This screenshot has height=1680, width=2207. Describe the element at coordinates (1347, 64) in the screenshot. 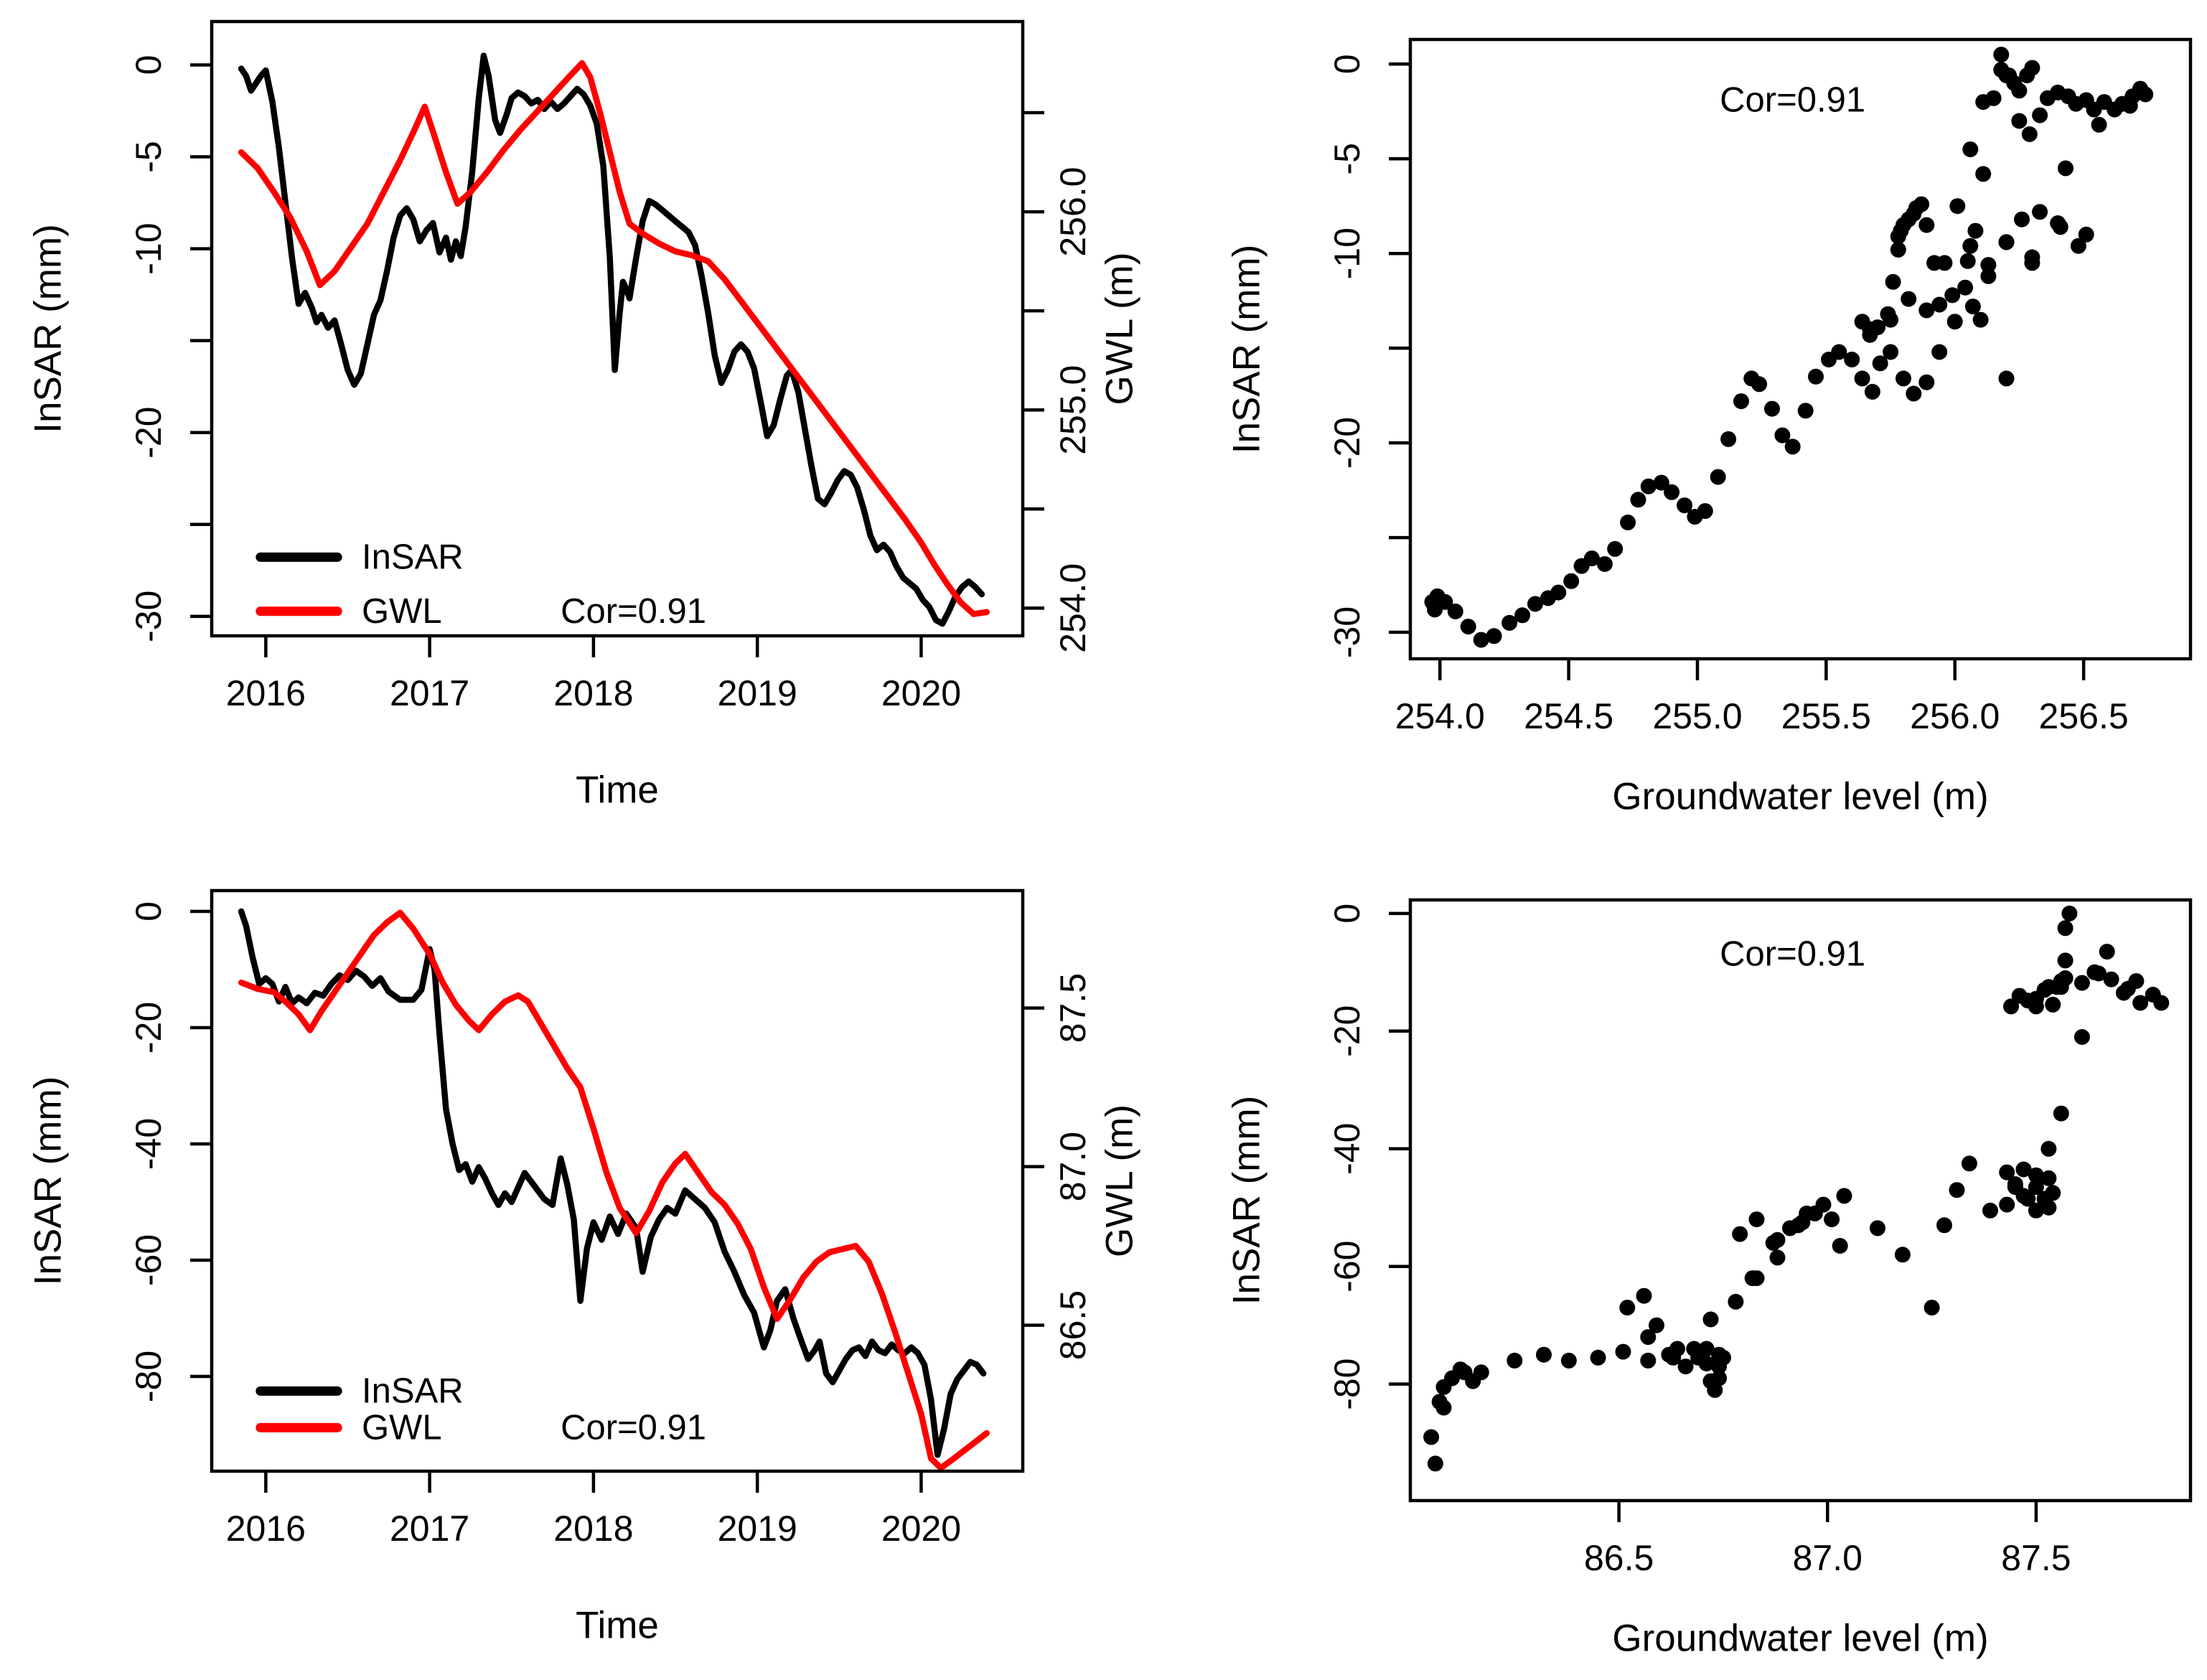

I see `y-tick-label-left: 0` at that location.